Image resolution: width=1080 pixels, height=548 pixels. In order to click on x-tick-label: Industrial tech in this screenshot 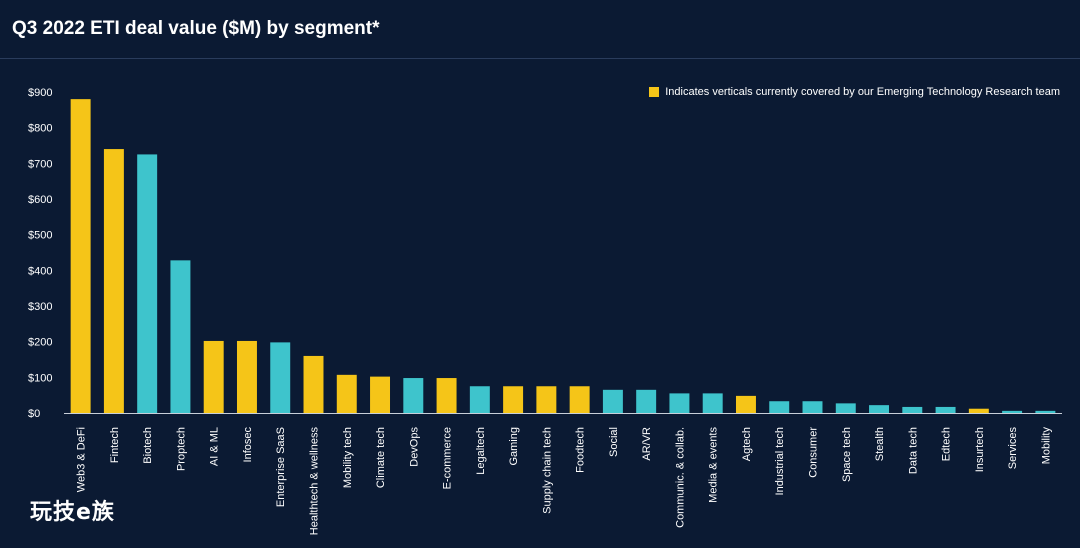, I will do `click(780, 461)`.